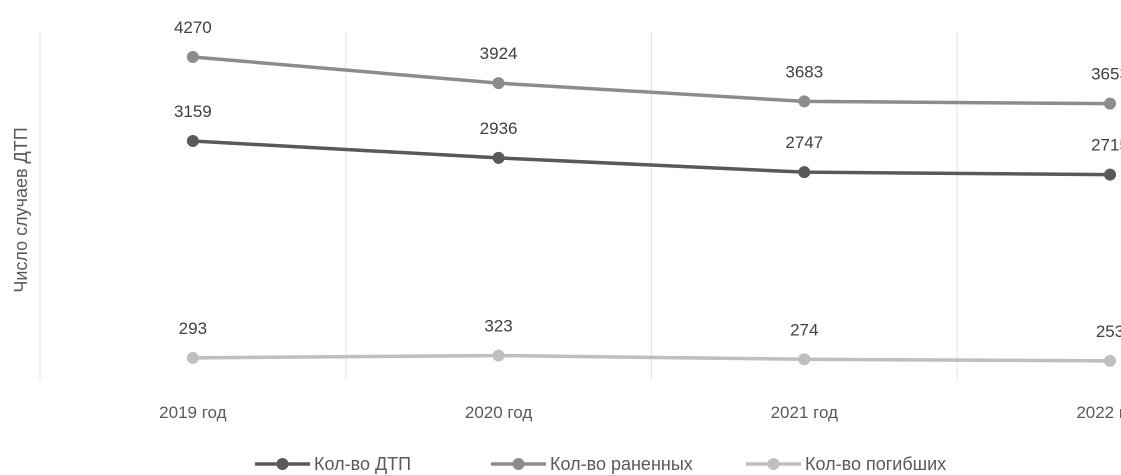  I want to click on data-label-1-1: 3924, so click(499, 53).